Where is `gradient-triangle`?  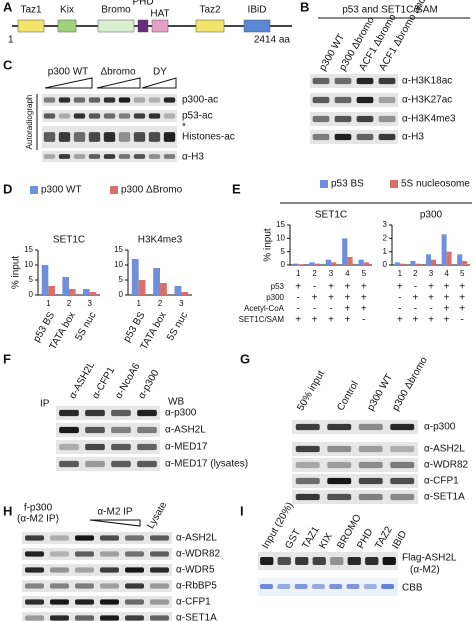 gradient-triangle is located at coordinates (115, 523).